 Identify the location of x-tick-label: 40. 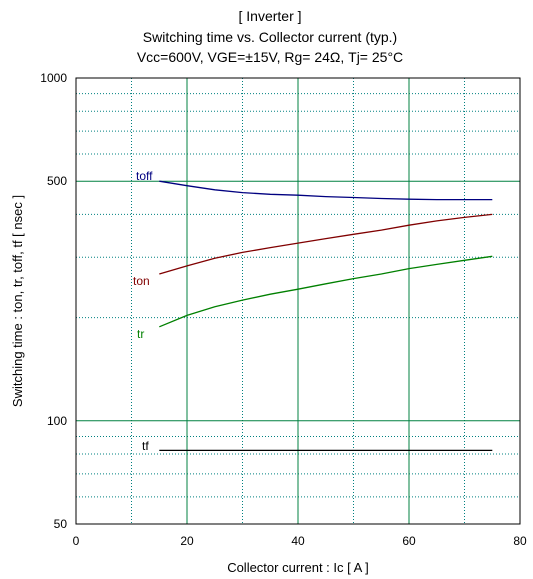
(298, 541).